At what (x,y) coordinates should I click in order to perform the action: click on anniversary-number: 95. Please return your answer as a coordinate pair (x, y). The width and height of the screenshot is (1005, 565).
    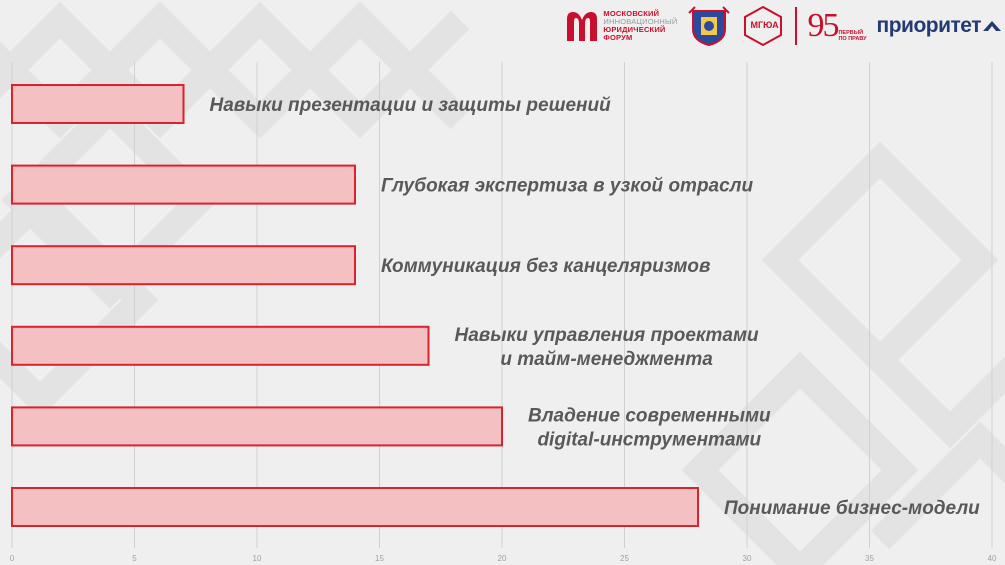
    Looking at the image, I should click on (823, 25).